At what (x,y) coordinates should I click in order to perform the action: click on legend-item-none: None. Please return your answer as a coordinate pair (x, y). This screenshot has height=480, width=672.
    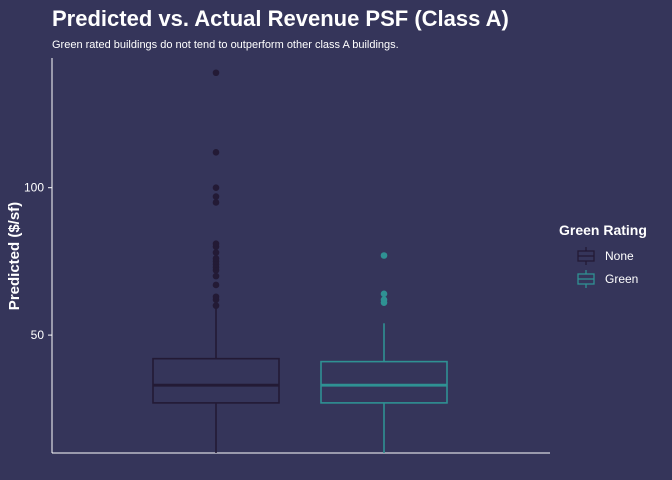
    Looking at the image, I should click on (605, 256).